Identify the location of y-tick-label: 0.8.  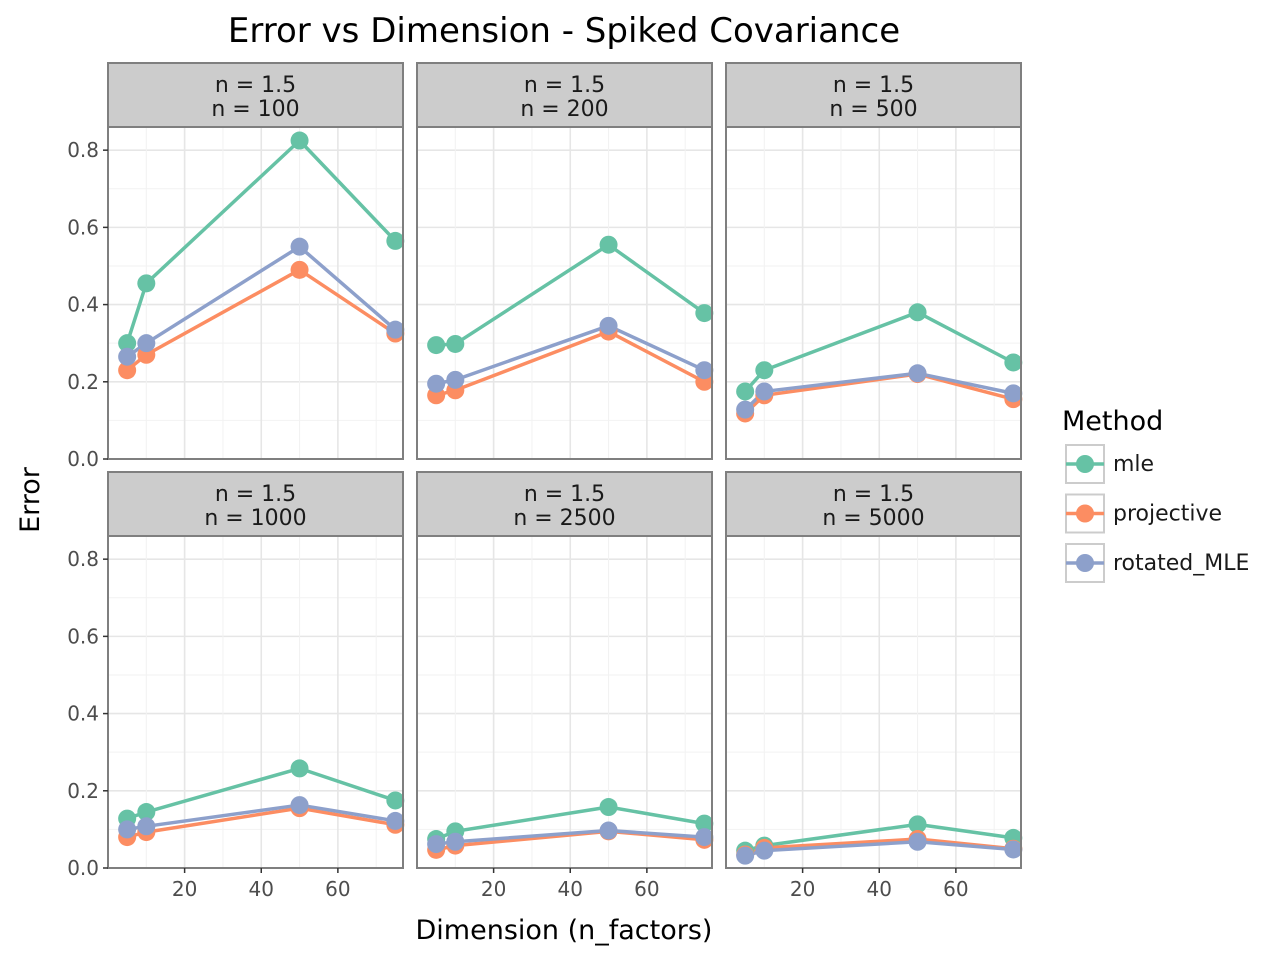
(83, 559).